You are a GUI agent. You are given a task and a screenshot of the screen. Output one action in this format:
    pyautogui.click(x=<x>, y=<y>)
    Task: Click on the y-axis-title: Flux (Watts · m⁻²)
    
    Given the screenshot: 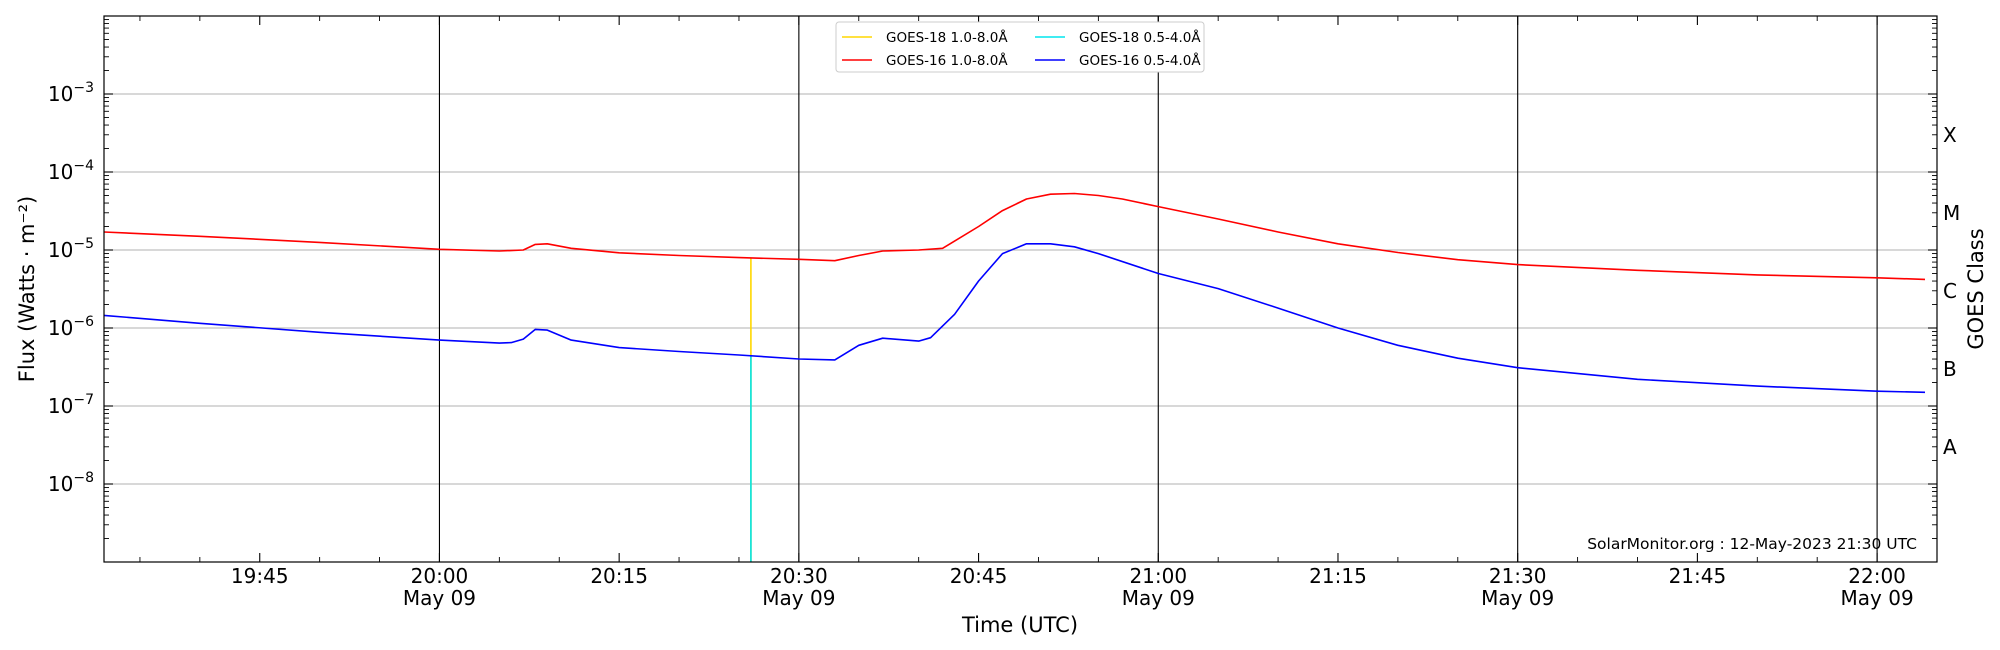 What is the action you would take?
    pyautogui.click(x=27, y=289)
    